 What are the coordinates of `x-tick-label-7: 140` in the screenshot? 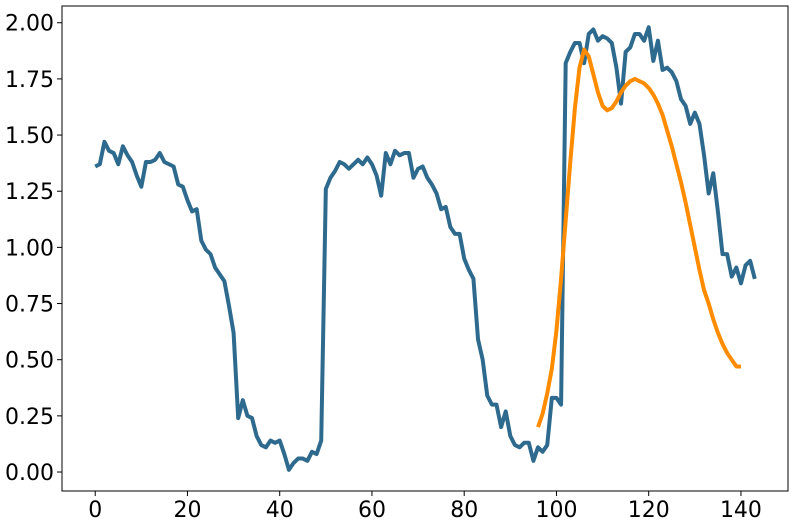 It's located at (741, 510).